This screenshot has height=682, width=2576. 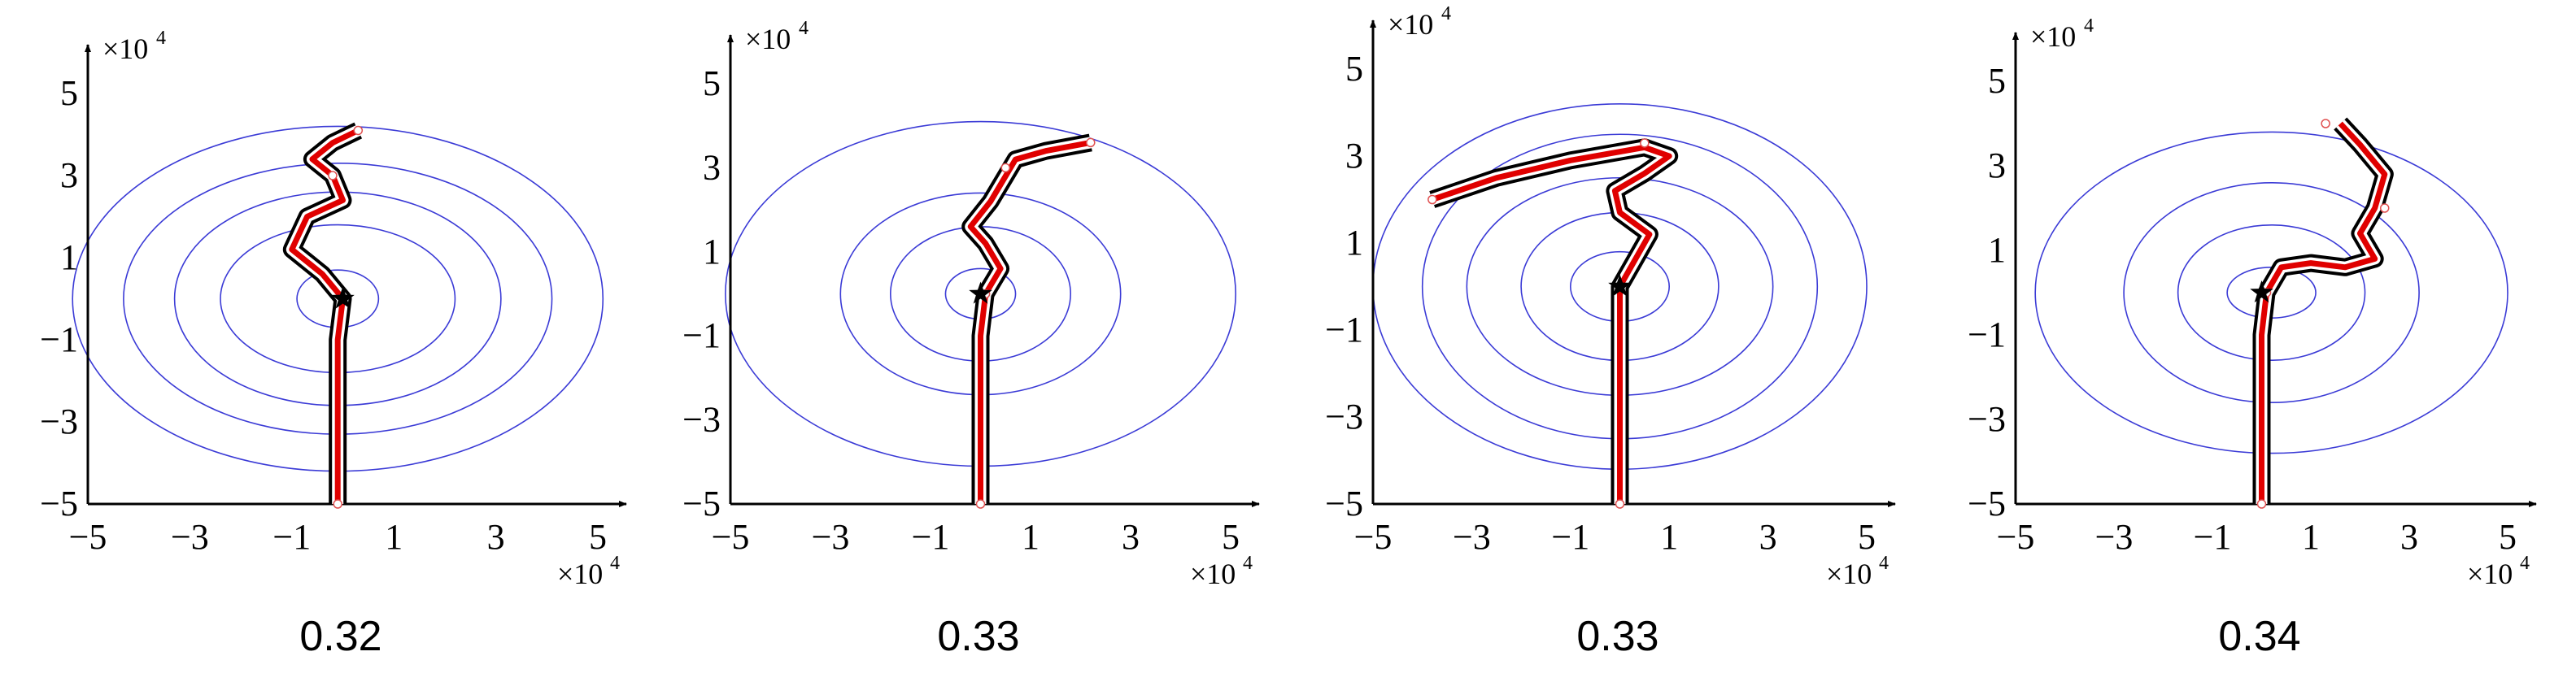 What do you see at coordinates (2259, 636) in the screenshot?
I see `panel-caption: 0.34` at bounding box center [2259, 636].